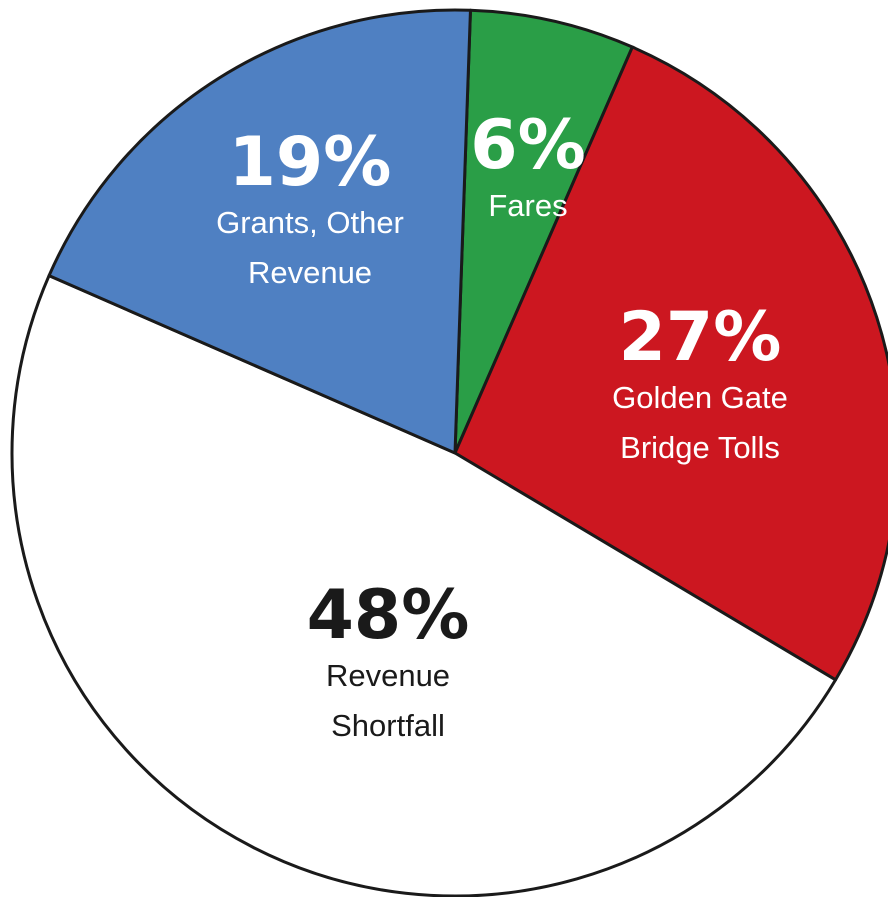  What do you see at coordinates (310, 222) in the screenshot?
I see `category-label-grants-other-revenue-line-1: Grants, Other` at bounding box center [310, 222].